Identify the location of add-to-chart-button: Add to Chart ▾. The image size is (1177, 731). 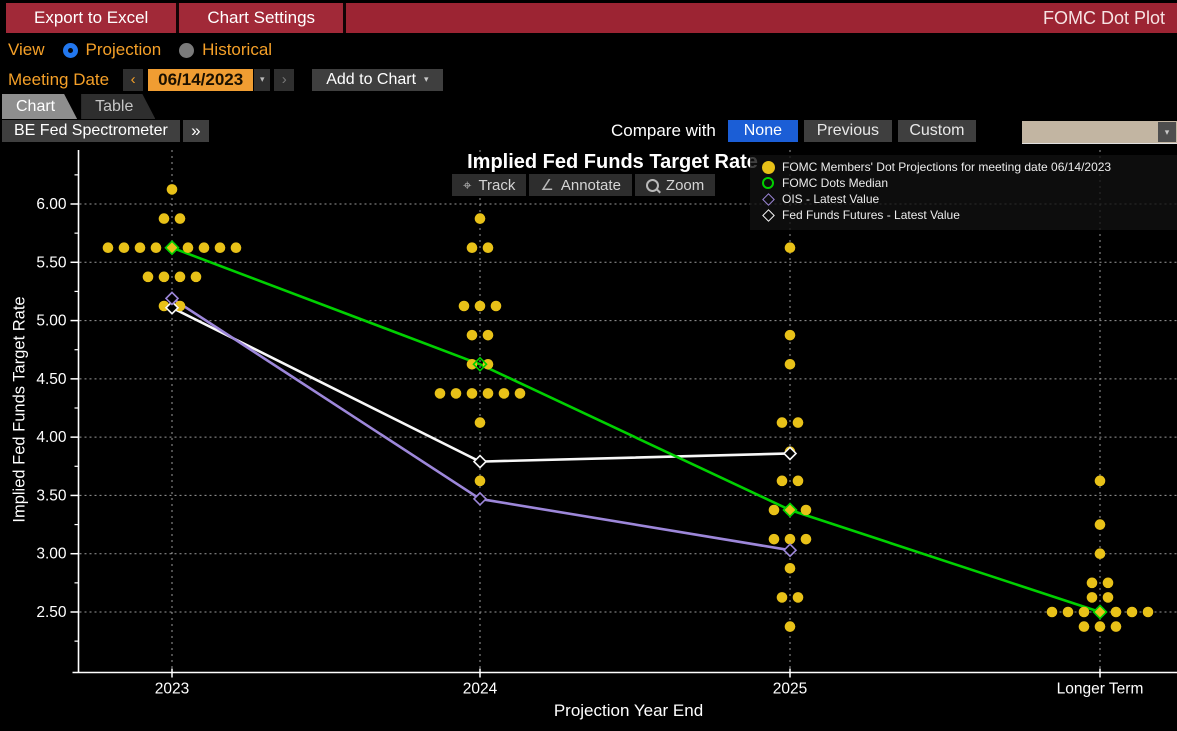
(377, 79).